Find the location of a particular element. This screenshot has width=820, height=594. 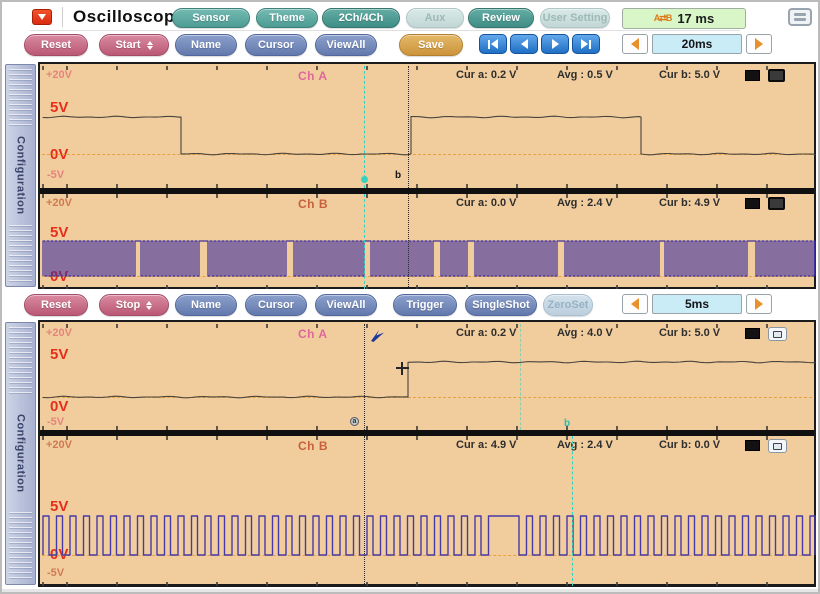

review-button: Review is located at coordinates (501, 18).